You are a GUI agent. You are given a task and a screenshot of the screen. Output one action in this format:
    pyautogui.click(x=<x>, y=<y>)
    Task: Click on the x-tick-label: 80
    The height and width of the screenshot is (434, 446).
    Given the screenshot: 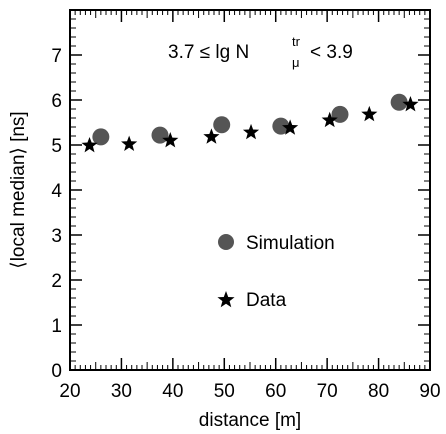 What is the action you would take?
    pyautogui.click(x=378, y=391)
    